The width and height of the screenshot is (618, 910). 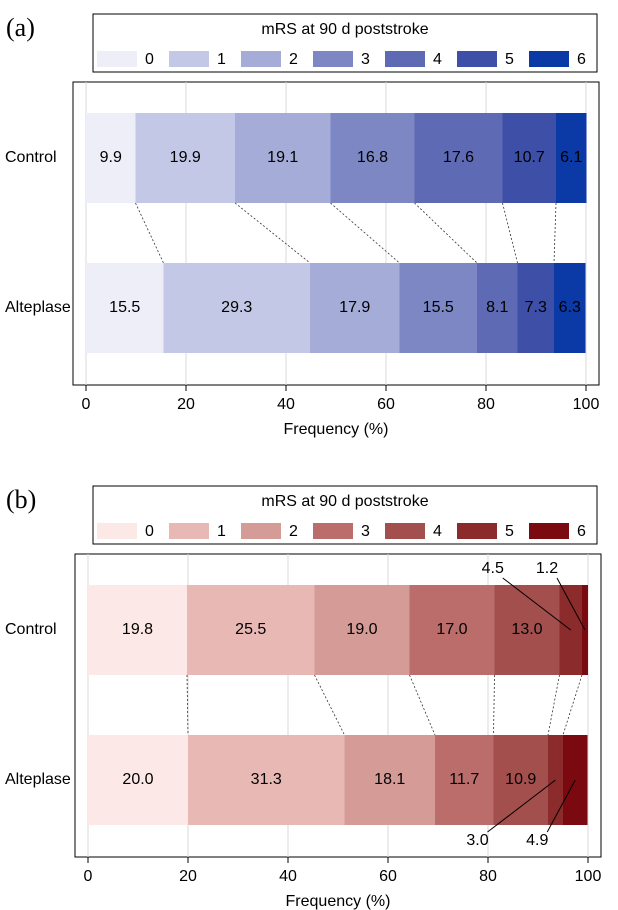 I want to click on value-label: 19.0, so click(x=361, y=629).